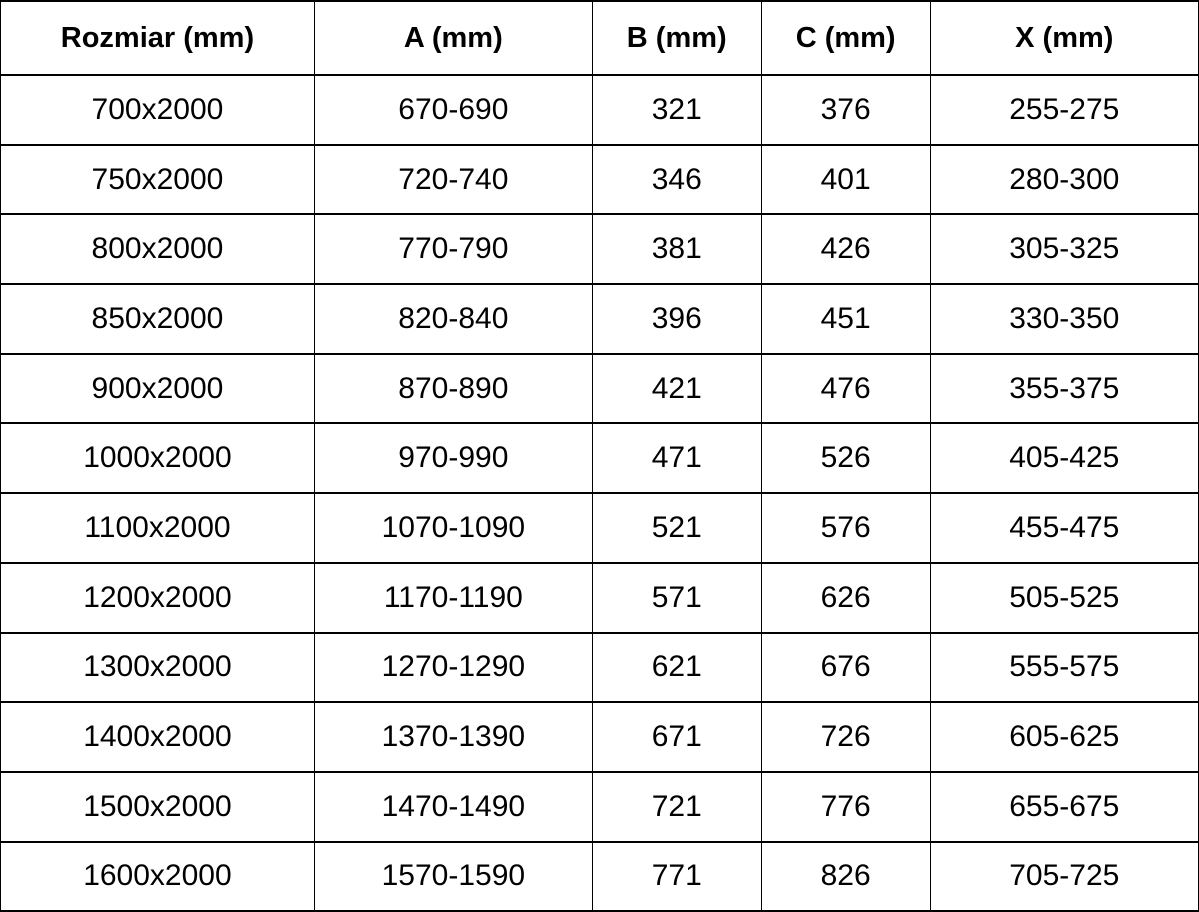 This screenshot has height=912, width=1199. I want to click on table-cell-c: 401, so click(845, 179).